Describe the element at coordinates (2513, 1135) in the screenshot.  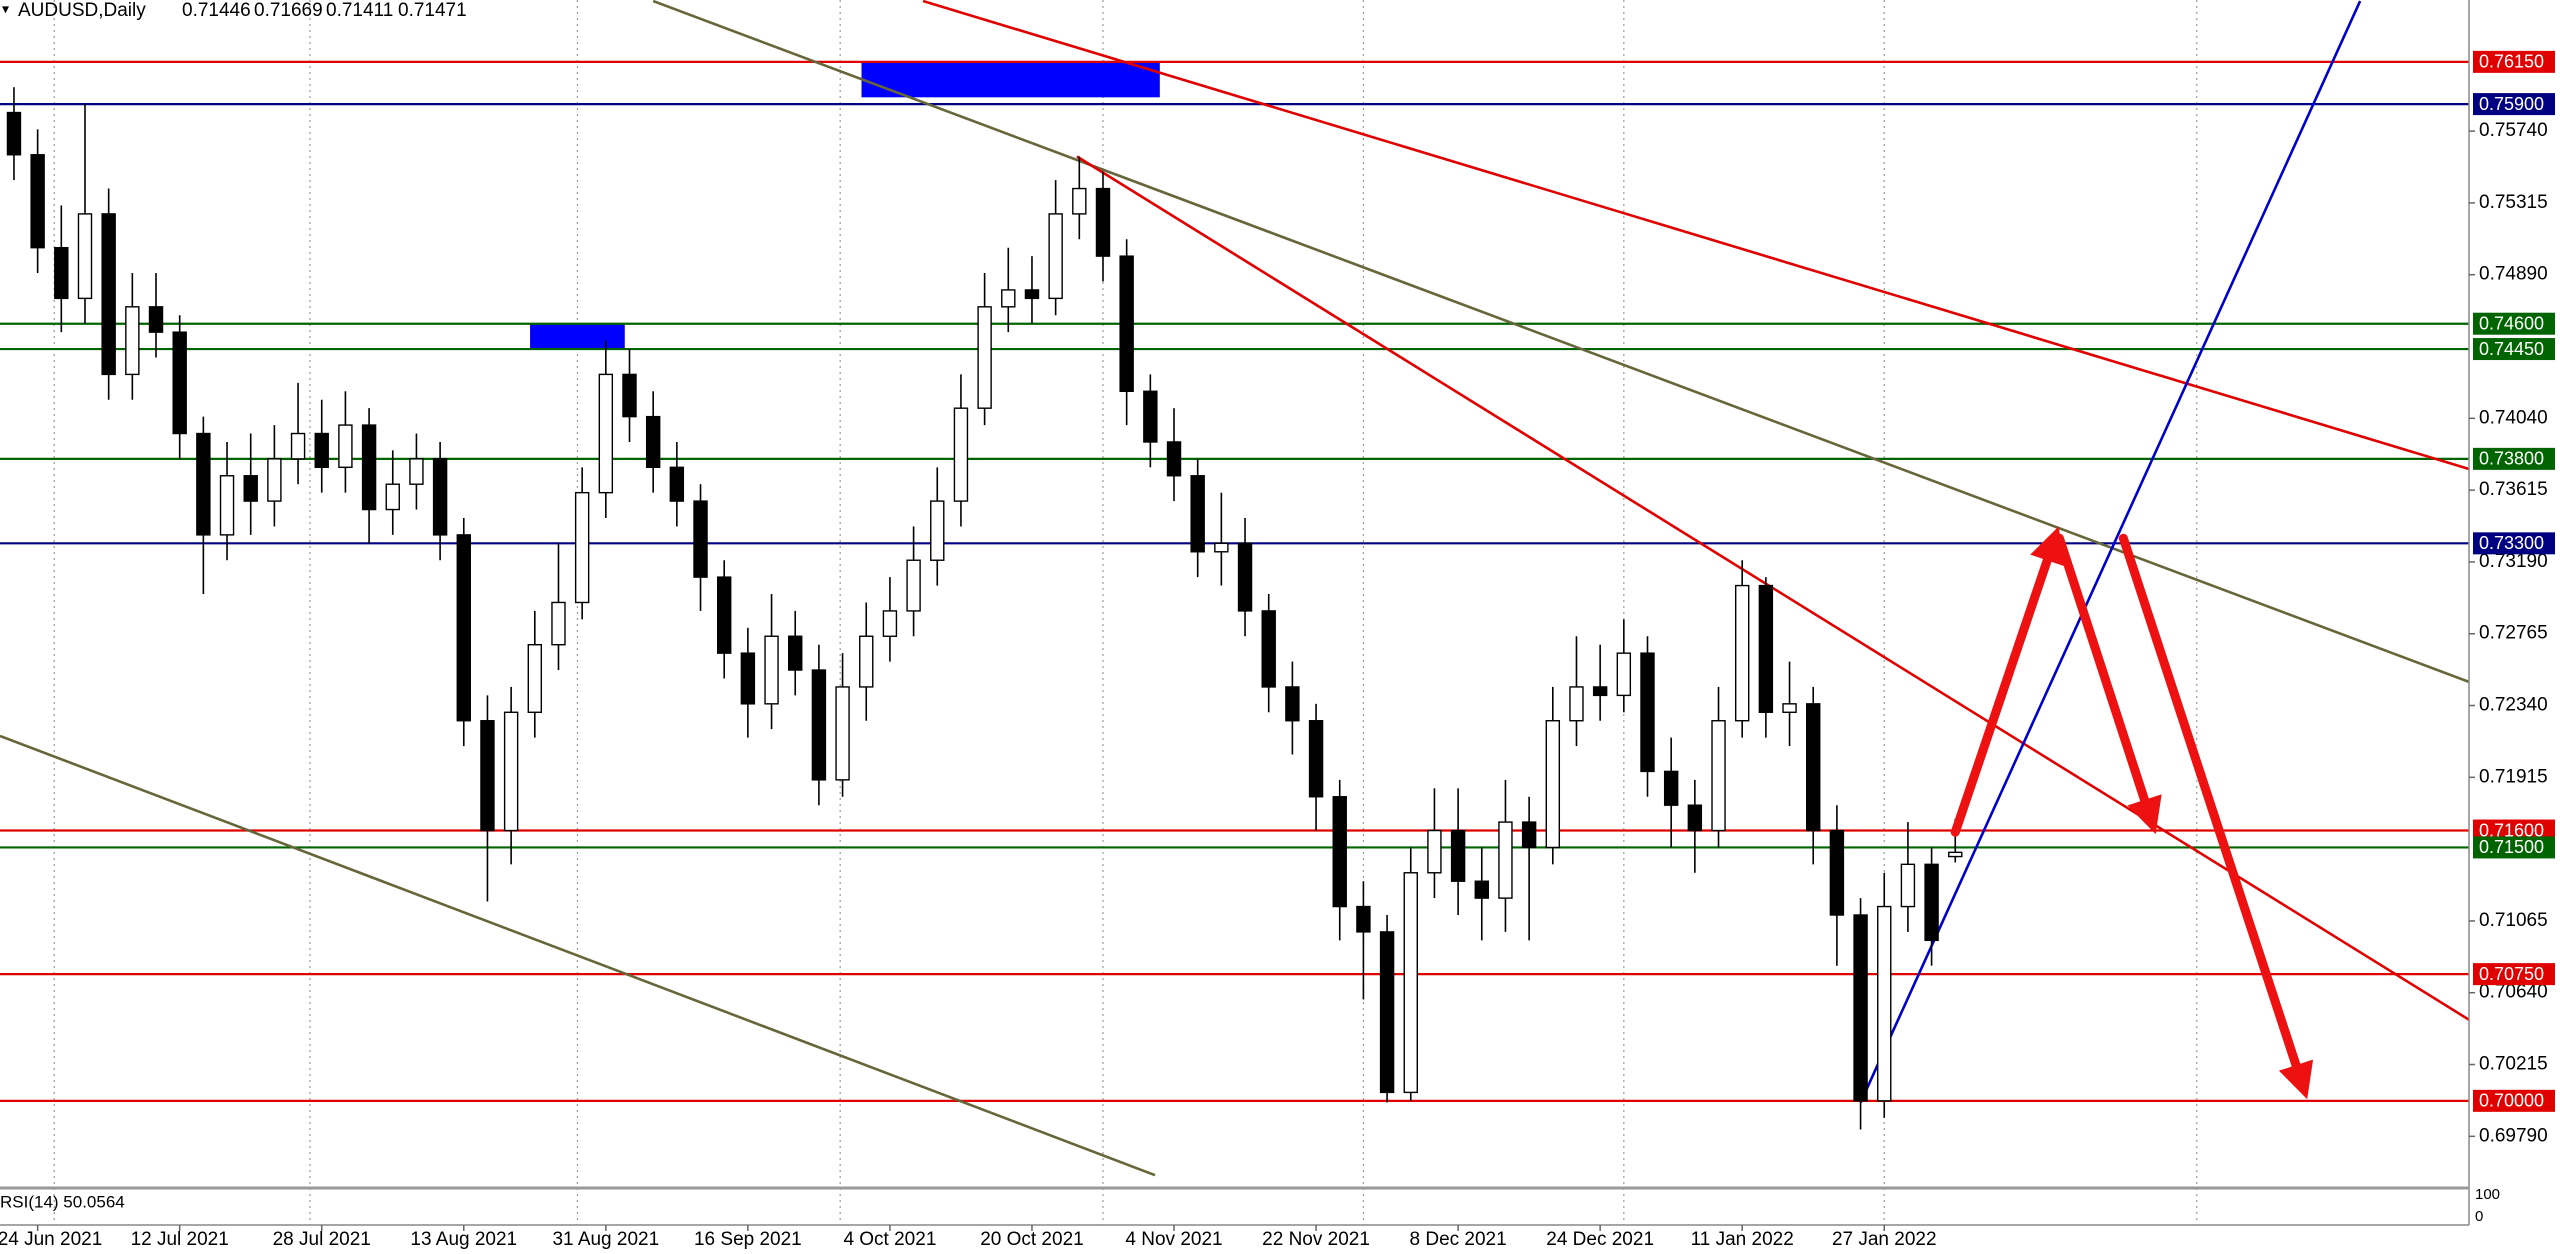
I see `y-tick-label: 0.69790` at that location.